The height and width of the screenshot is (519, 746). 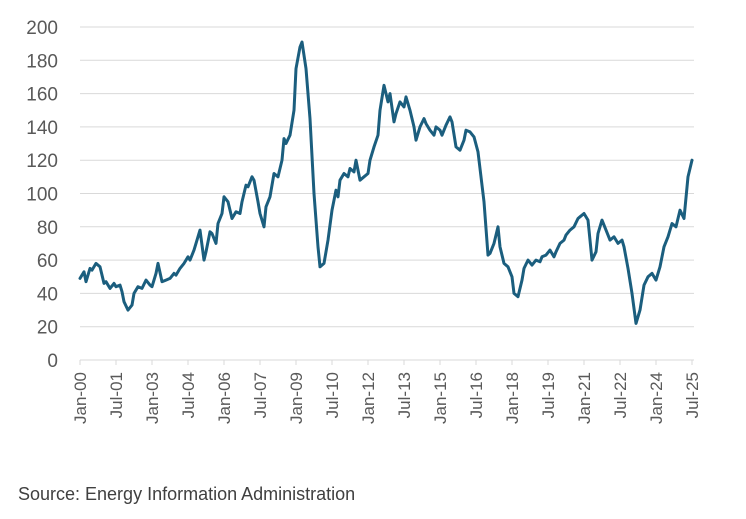 What do you see at coordinates (116, 395) in the screenshot?
I see `x-tick-label: Jul-01` at bounding box center [116, 395].